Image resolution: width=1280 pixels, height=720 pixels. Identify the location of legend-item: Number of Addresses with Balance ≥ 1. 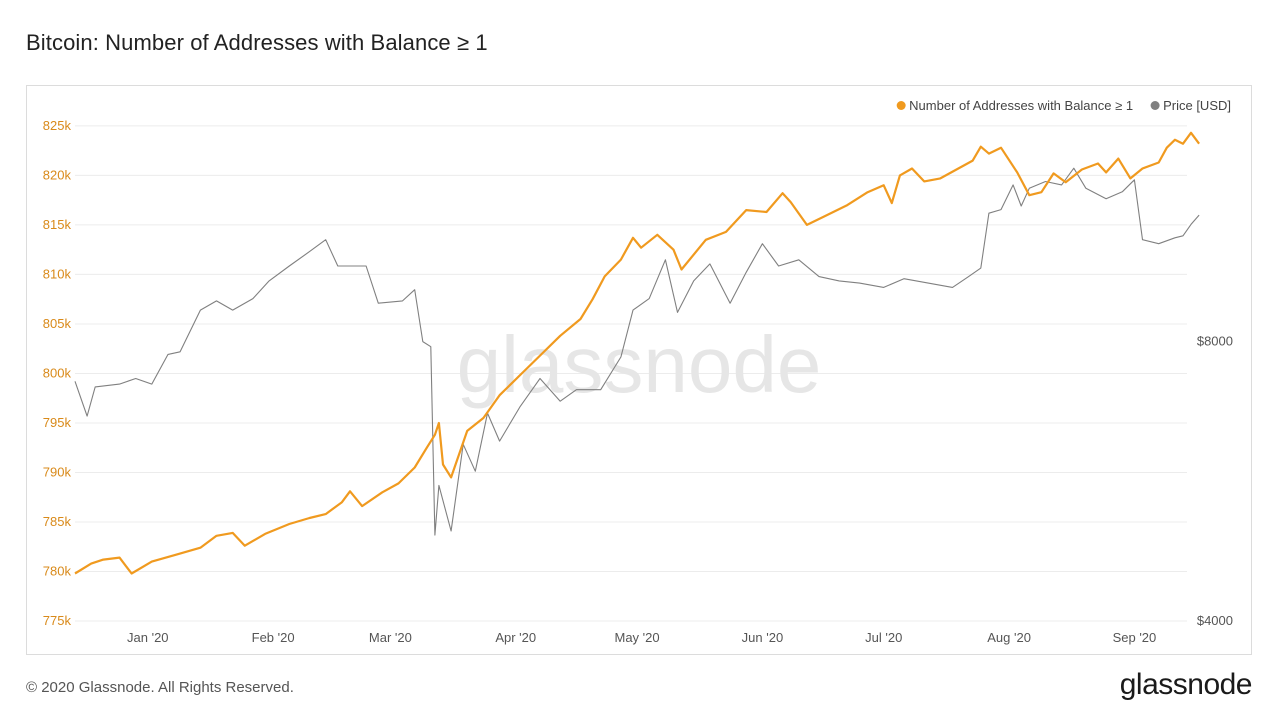
(1014, 105).